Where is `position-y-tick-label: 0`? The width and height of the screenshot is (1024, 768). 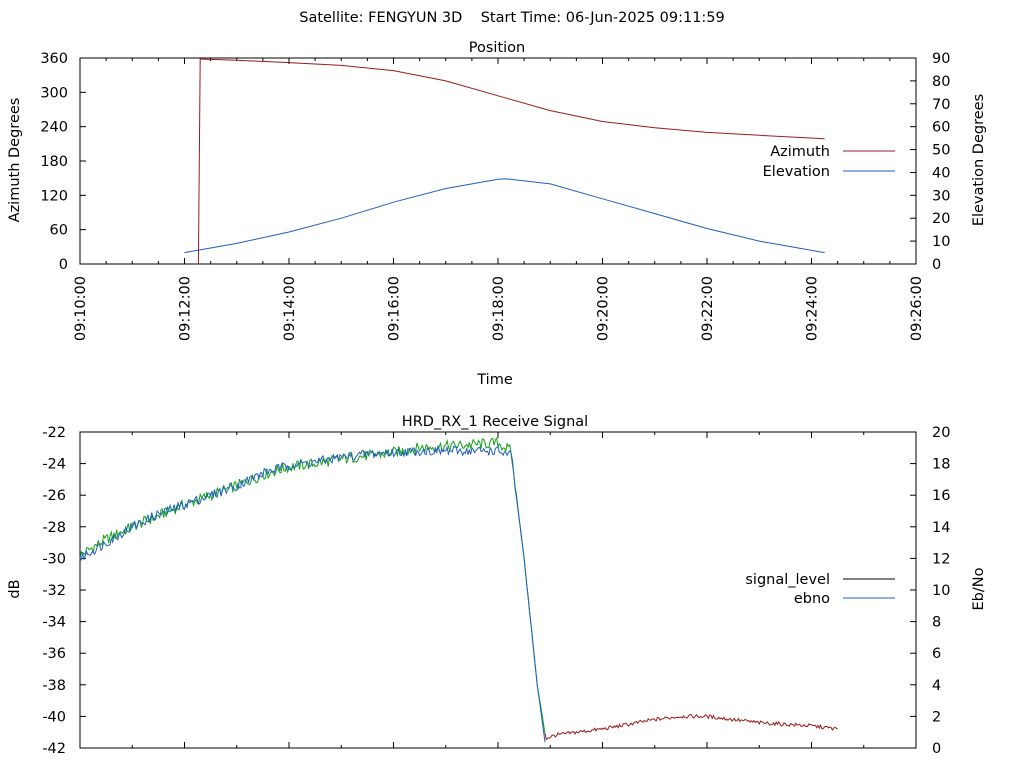
position-y-tick-label: 0 is located at coordinates (63, 265).